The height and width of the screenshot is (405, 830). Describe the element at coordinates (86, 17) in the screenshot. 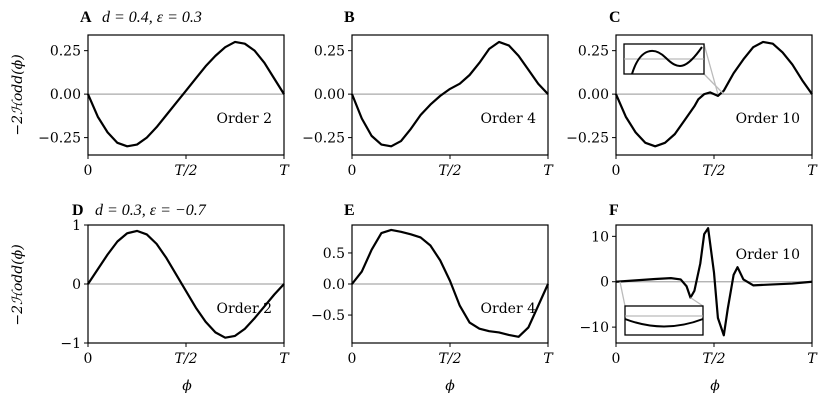

I see `panel-letter-a: A` at that location.